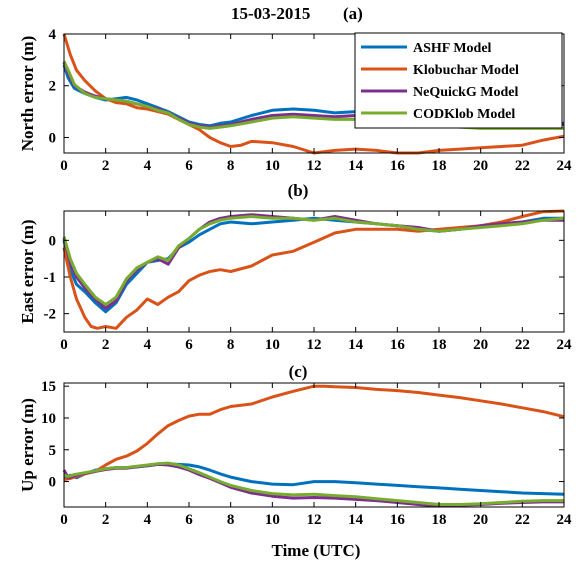 This screenshot has width=583, height=564. Describe the element at coordinates (50, 315) in the screenshot. I see `y-tick-label: -2` at that location.